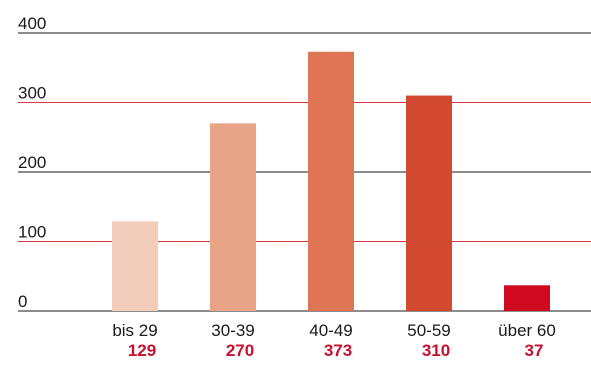 Image resolution: width=591 pixels, height=365 pixels. Describe the element at coordinates (32, 93) in the screenshot. I see `y-tick-label-300: 300` at that location.